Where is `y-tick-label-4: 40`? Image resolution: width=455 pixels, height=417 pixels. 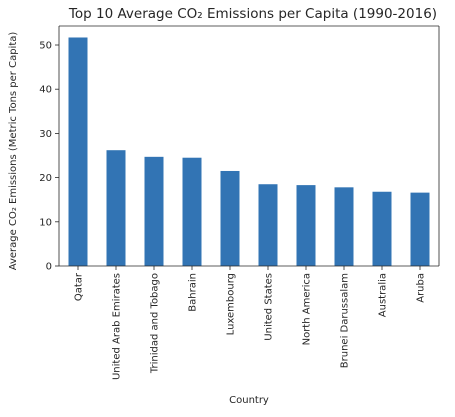
y-tick-label-4: 40 is located at coordinates (45, 90).